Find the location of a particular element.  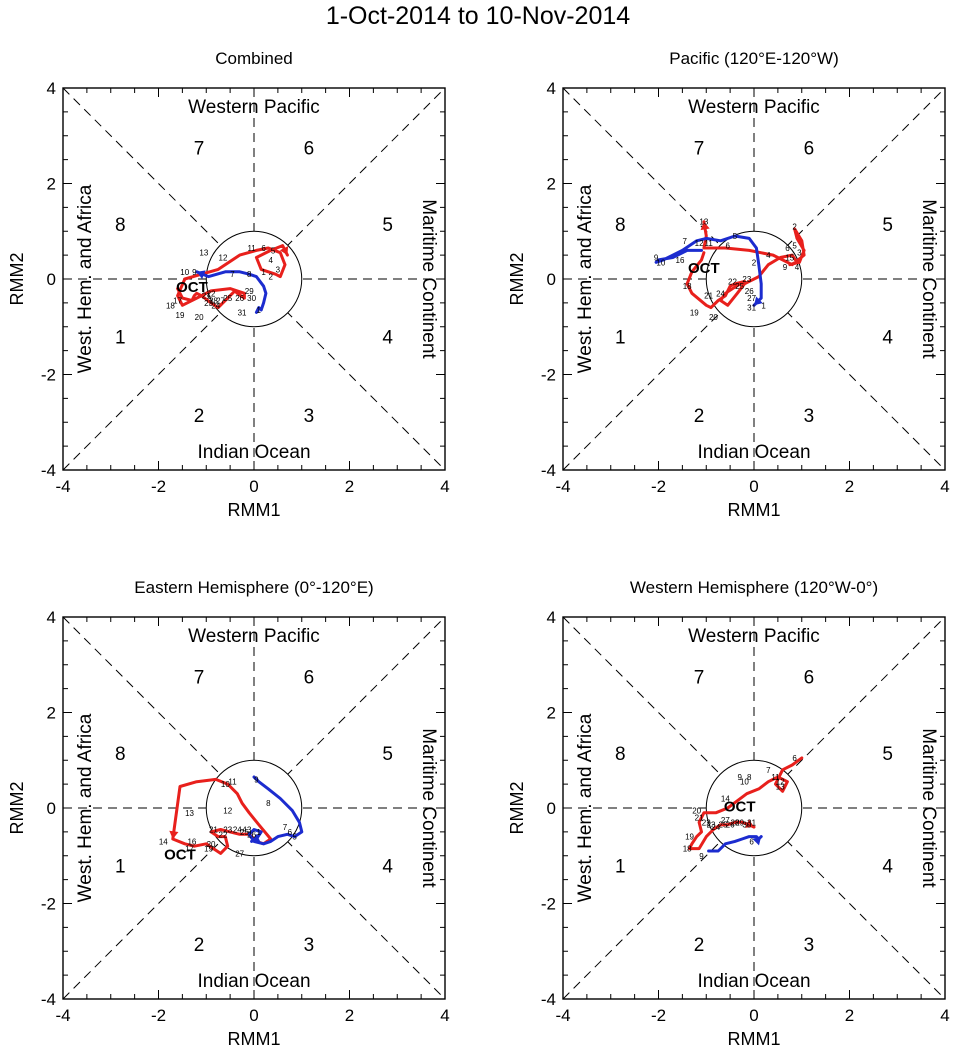

panel-title: Pacific (120°E-120°W) is located at coordinates (754, 58).